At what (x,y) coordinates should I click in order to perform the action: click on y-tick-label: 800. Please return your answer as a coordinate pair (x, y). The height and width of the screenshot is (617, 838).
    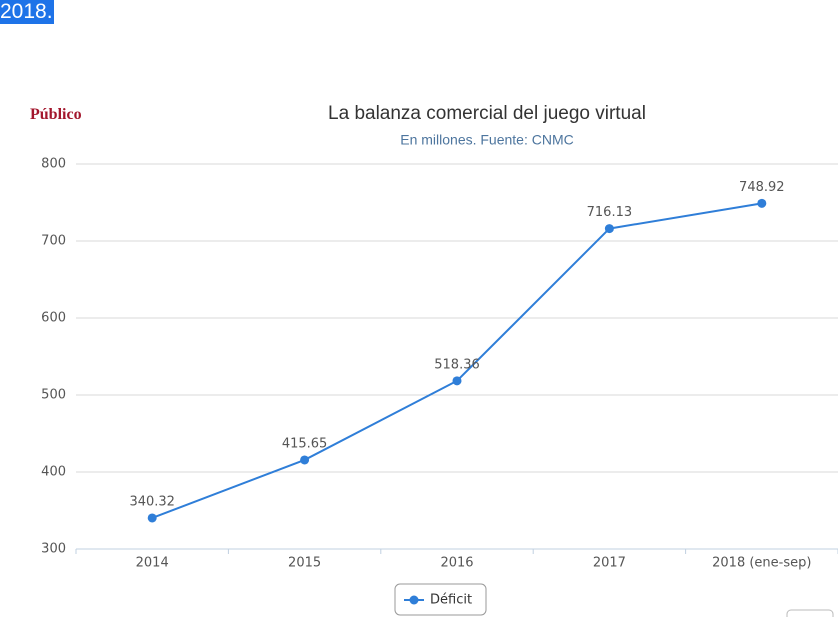
    Looking at the image, I should click on (53, 164).